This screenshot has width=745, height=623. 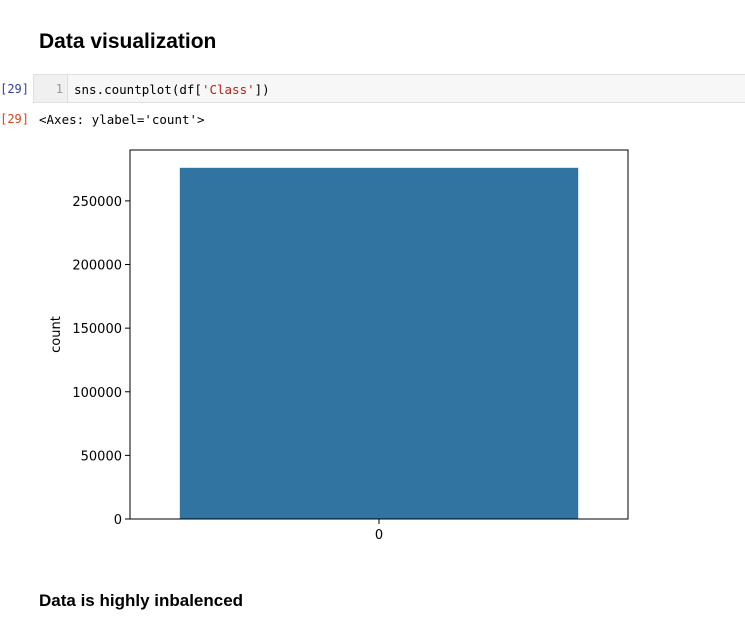 I want to click on y-tick-label: 100000, so click(x=97, y=393).